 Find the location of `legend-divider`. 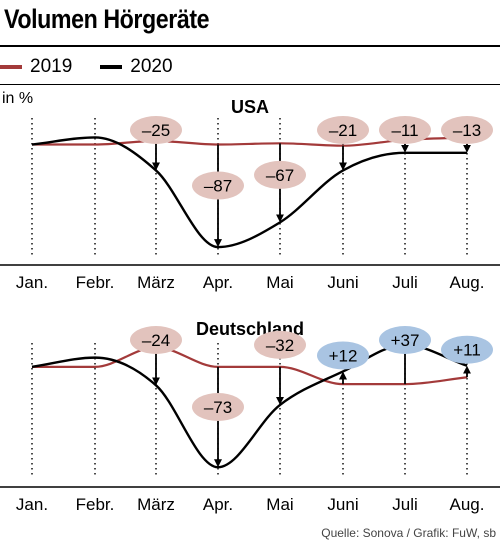

legend-divider is located at coordinates (250, 84).